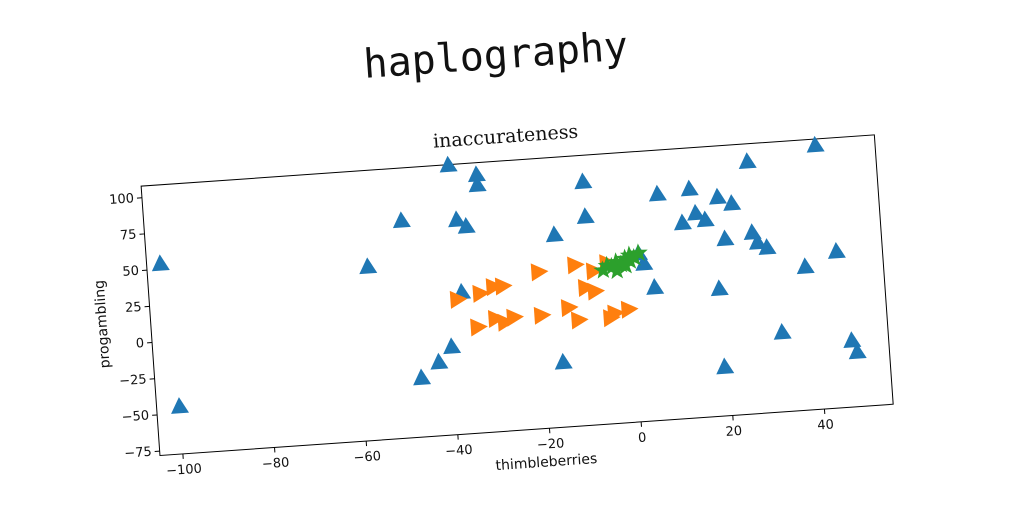  I want to click on x-tick-label-6: 20, so click(734, 432).